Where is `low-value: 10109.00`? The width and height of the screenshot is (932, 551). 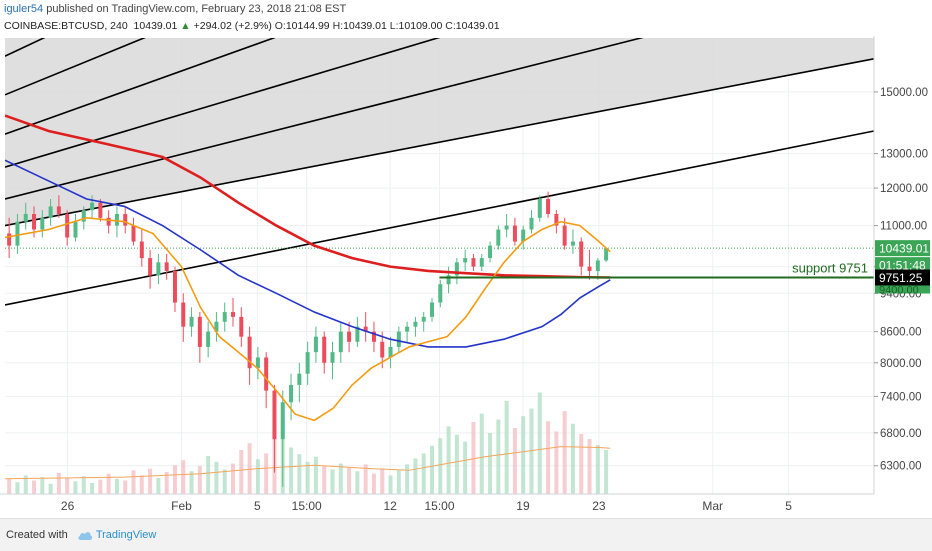
low-value: 10109.00 is located at coordinates (420, 26).